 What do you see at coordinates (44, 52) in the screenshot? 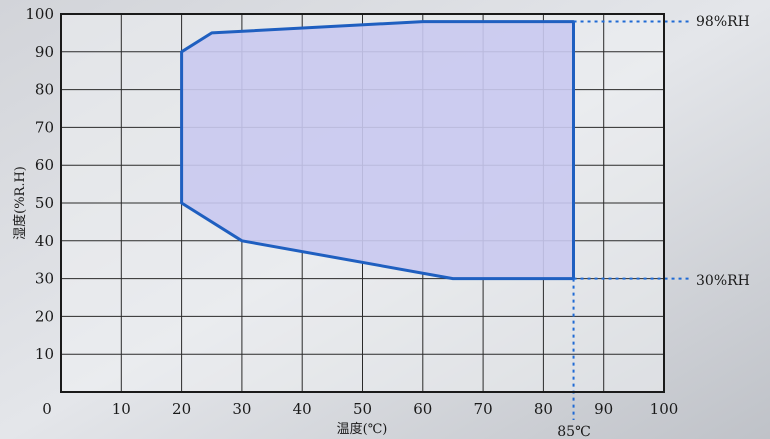
I see `y-tick-label: 90` at bounding box center [44, 52].